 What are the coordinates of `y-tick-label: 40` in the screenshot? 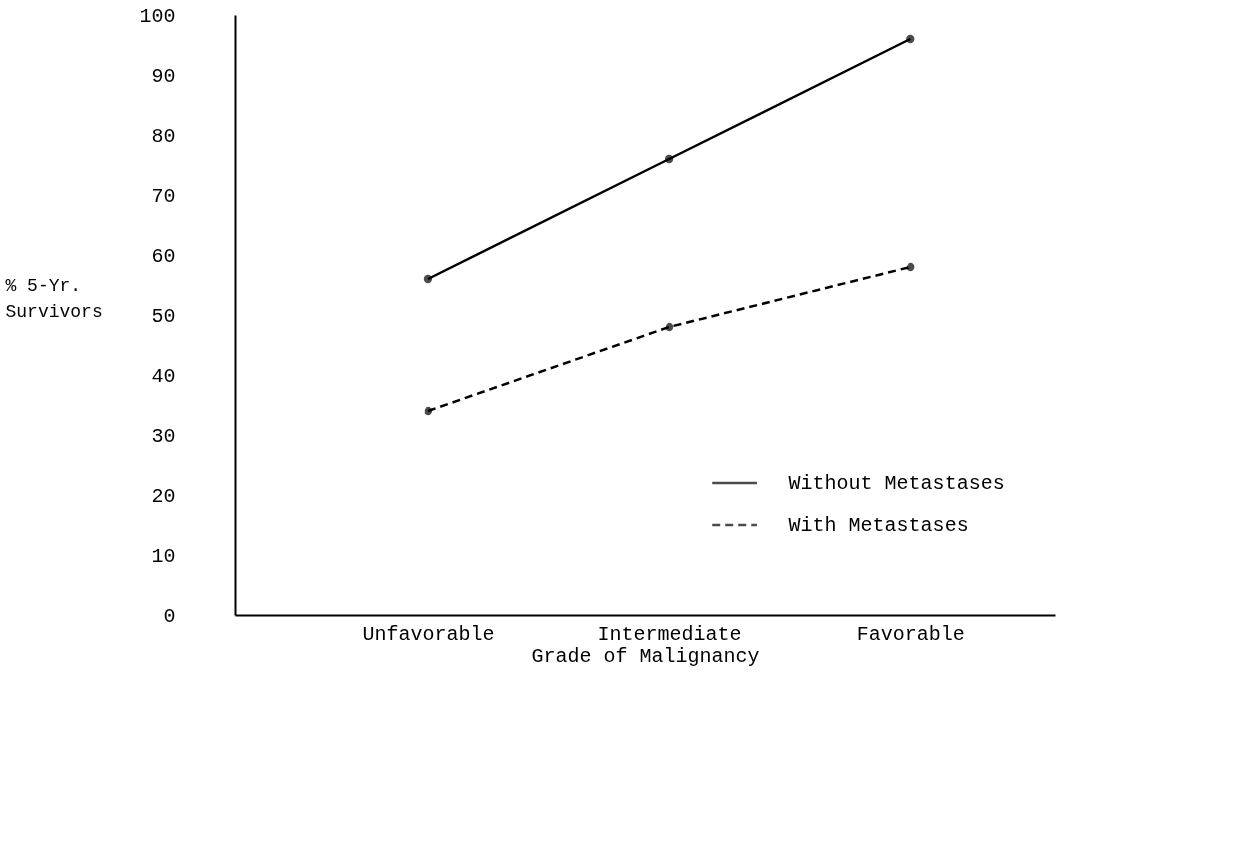 It's located at (163, 376).